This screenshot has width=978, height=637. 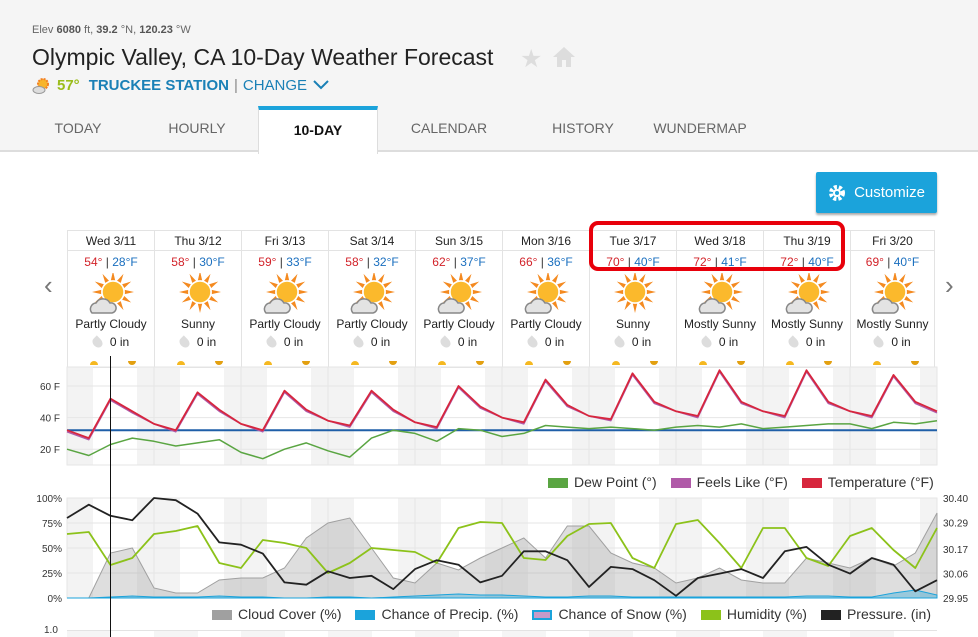 I want to click on day-card: Fri 3/13 59° | 33°F Partly Cloudy 0 in, so click(x=285, y=299).